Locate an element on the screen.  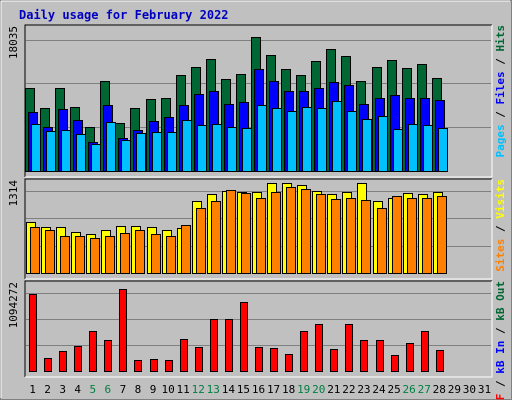
legend-item-pages: Pages is located at coordinates (500, 140).